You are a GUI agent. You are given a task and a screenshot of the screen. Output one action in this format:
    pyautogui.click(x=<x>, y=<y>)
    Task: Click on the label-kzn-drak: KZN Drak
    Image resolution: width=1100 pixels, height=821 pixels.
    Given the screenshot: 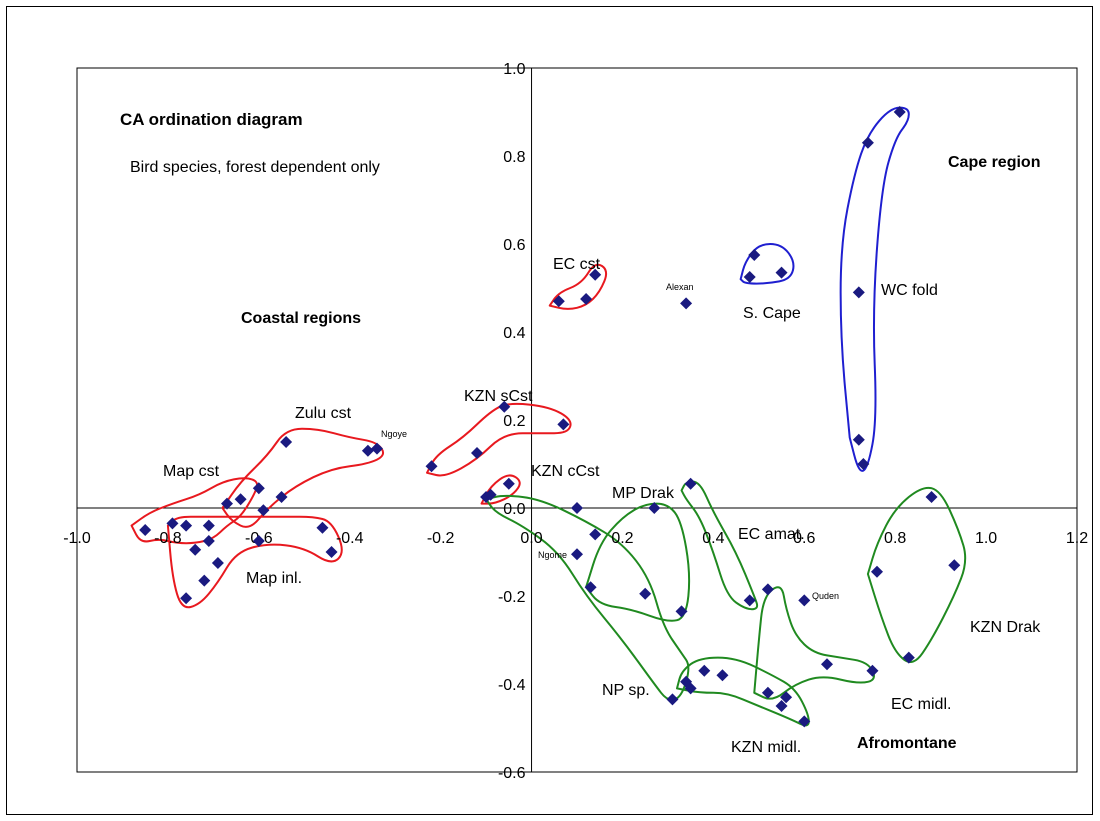 What is the action you would take?
    pyautogui.click(x=1005, y=627)
    